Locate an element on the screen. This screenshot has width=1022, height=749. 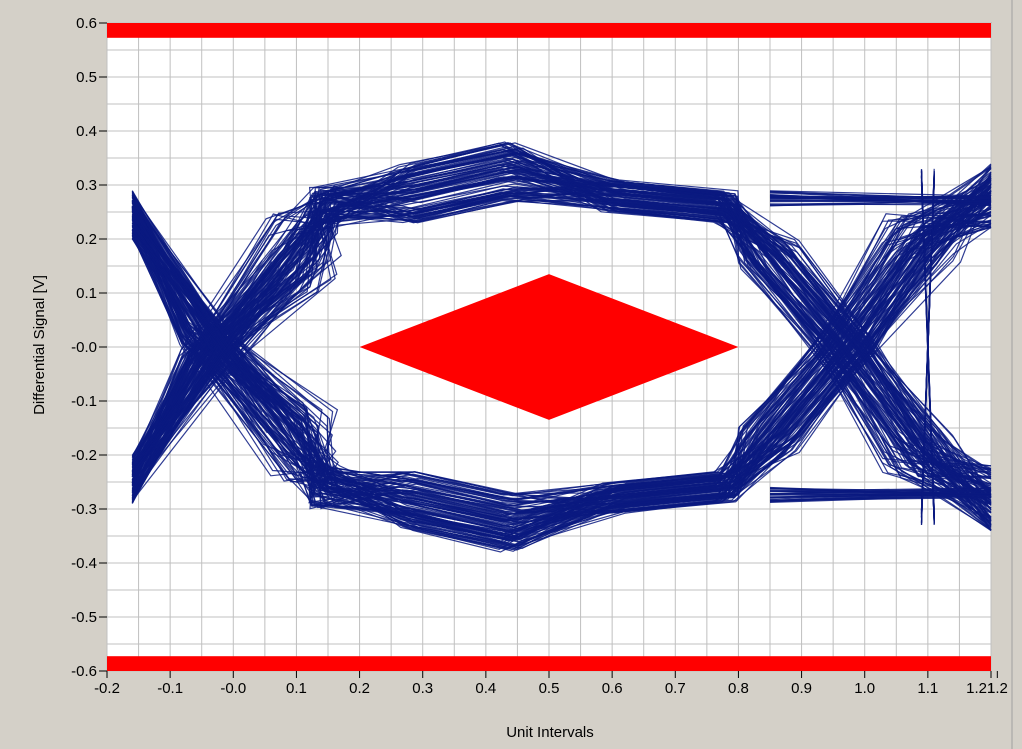
y-tick-label: 0.1 is located at coordinates (86, 293).